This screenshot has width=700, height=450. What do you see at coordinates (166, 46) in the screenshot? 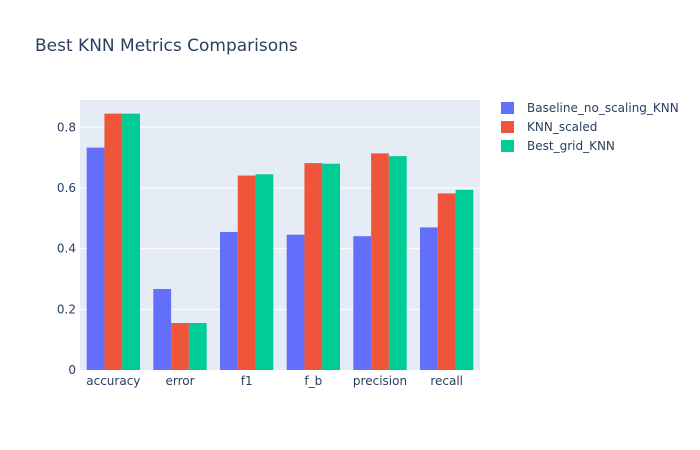
I see `chart-title: Best KNN Metrics Comparisons` at bounding box center [166, 46].